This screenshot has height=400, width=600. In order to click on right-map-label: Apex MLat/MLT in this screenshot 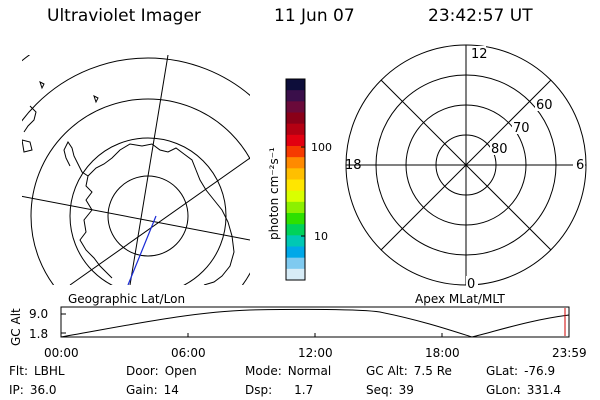, I will do `click(460, 299)`.